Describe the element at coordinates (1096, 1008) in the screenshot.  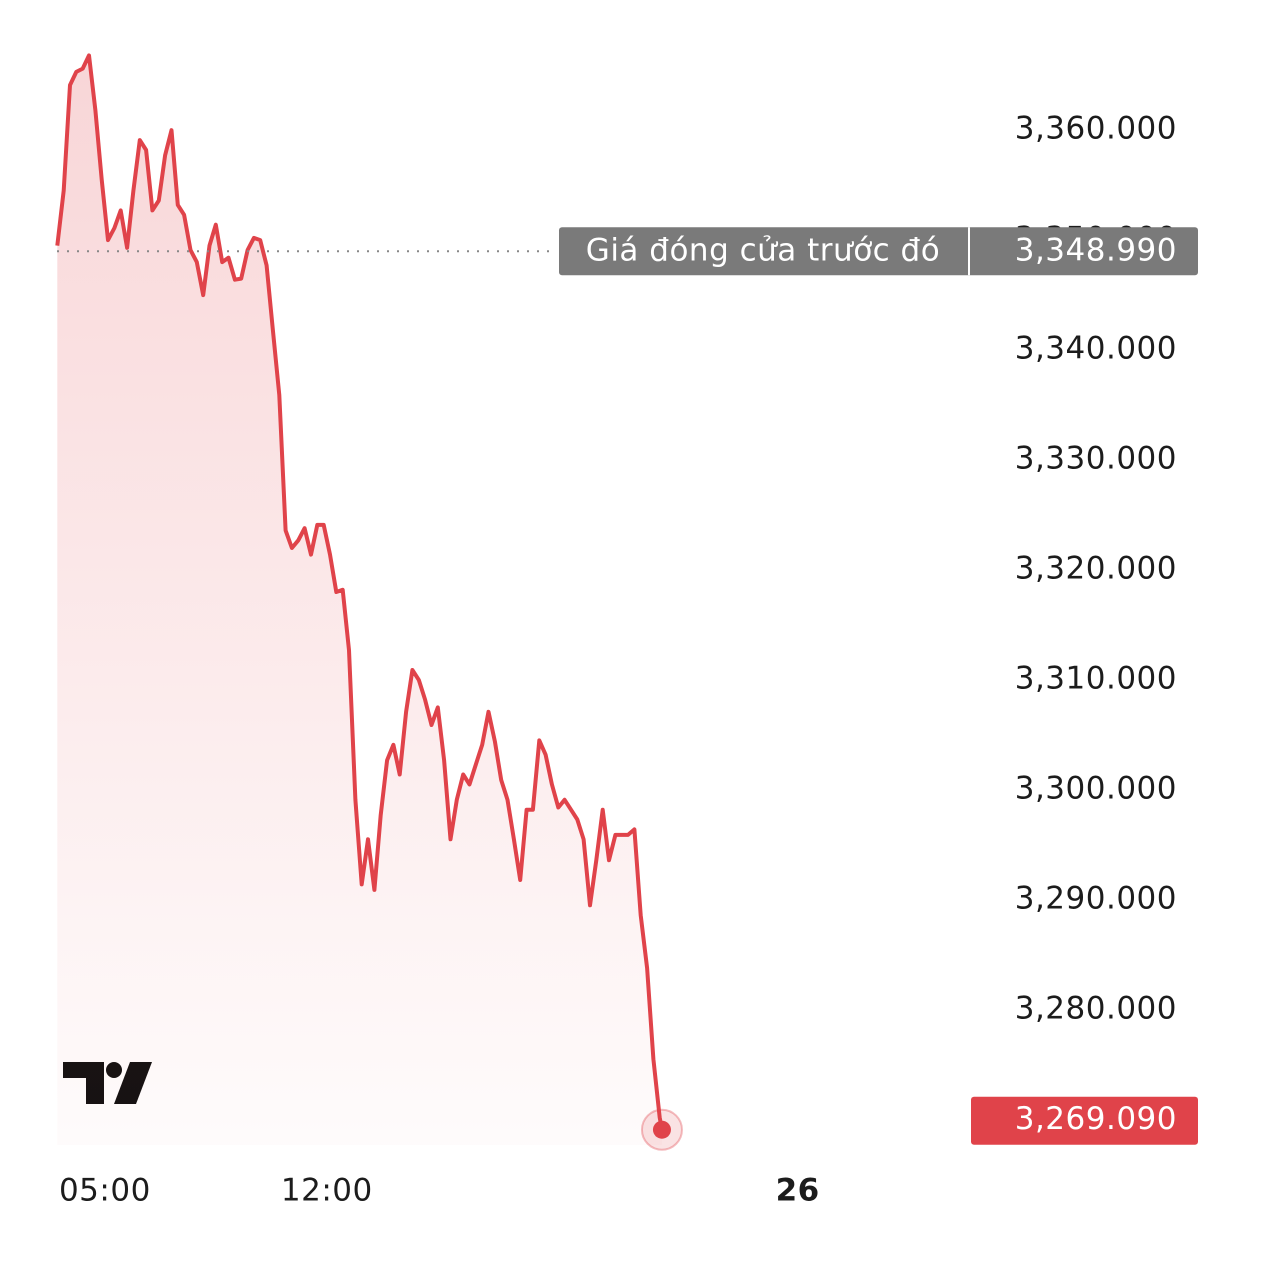
I see `y-tick-label: 3,280.000` at that location.